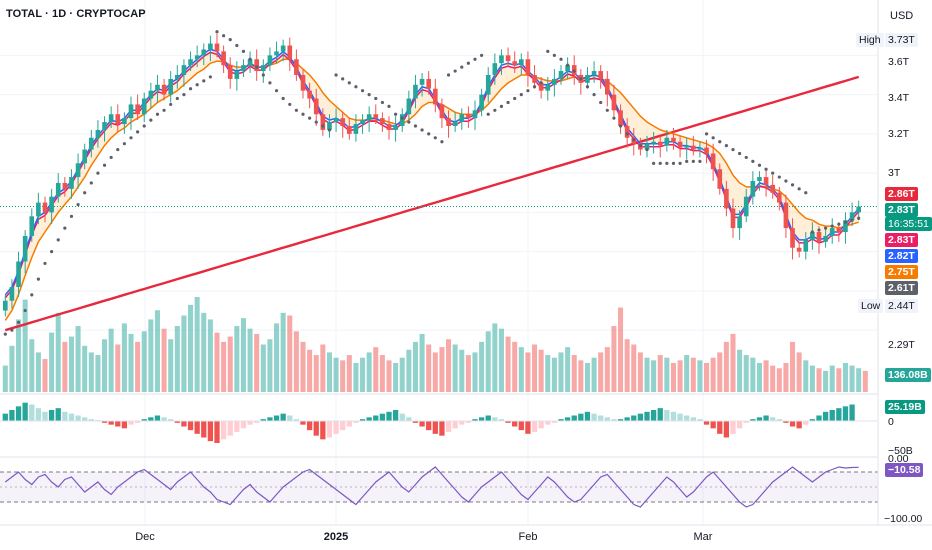 This screenshot has width=932, height=550. What do you see at coordinates (899, 134) in the screenshot?
I see `price-tick: 3.2T` at bounding box center [899, 134].